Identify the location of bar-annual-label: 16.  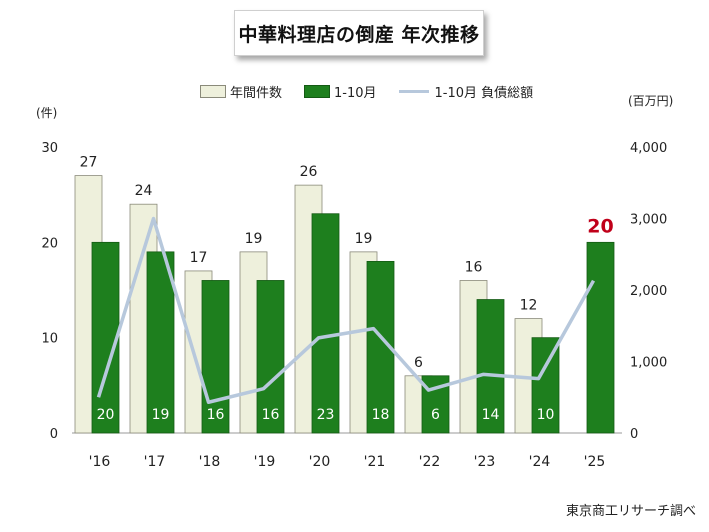
(474, 267).